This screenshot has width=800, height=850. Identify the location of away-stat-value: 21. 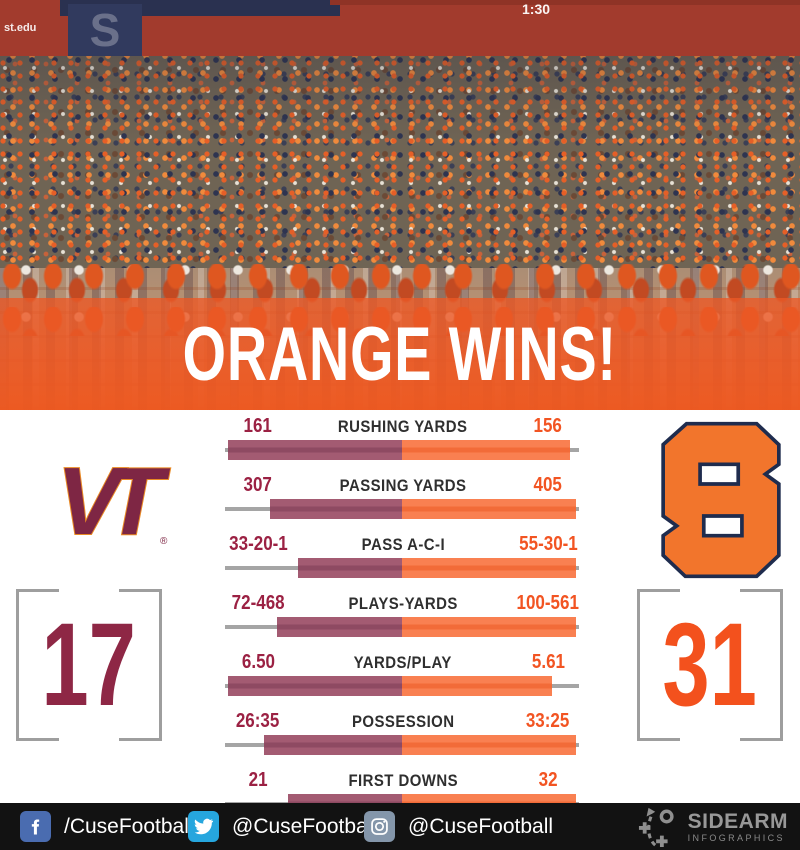
(258, 780).